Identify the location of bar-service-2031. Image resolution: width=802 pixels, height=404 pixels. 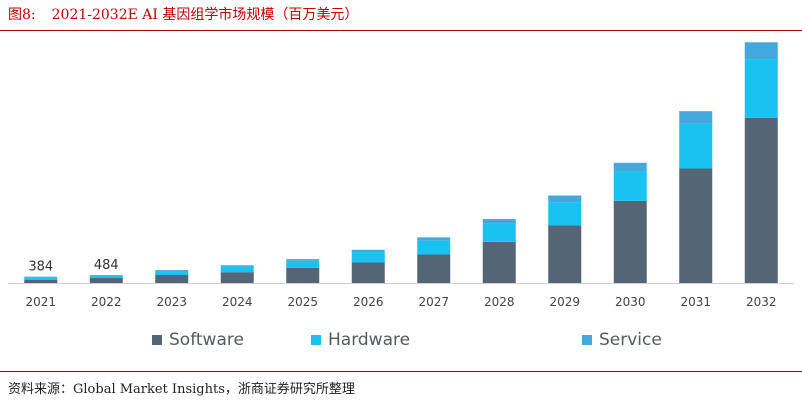
(696, 117).